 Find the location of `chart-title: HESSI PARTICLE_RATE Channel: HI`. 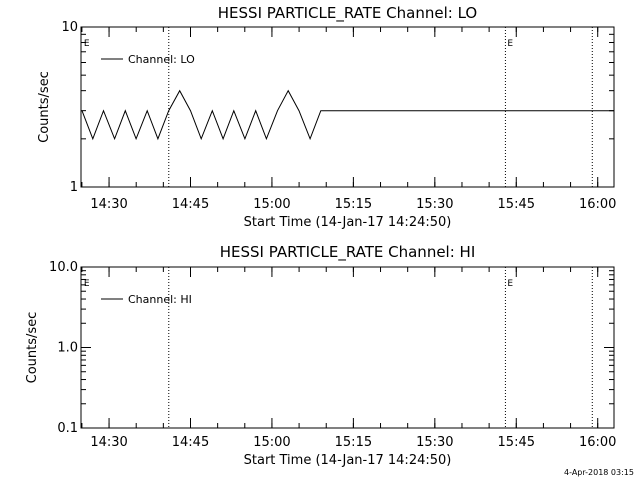

chart-title: HESSI PARTICLE_RATE Channel: HI is located at coordinates (348, 252).